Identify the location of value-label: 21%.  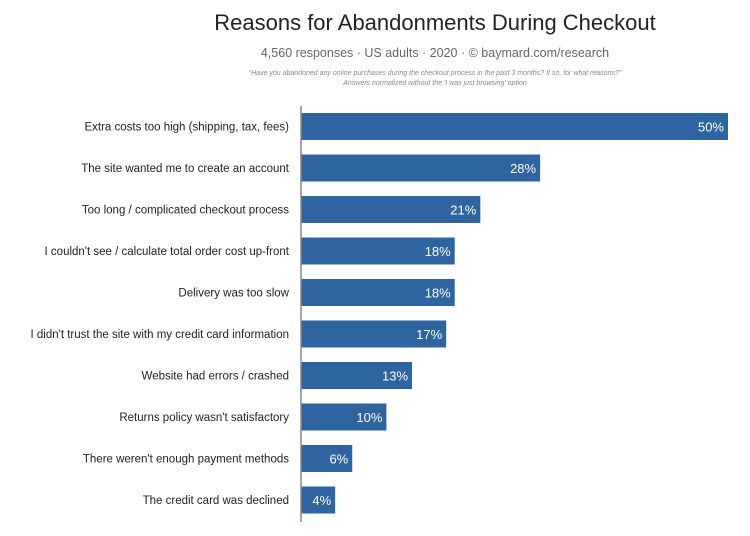
(463, 210).